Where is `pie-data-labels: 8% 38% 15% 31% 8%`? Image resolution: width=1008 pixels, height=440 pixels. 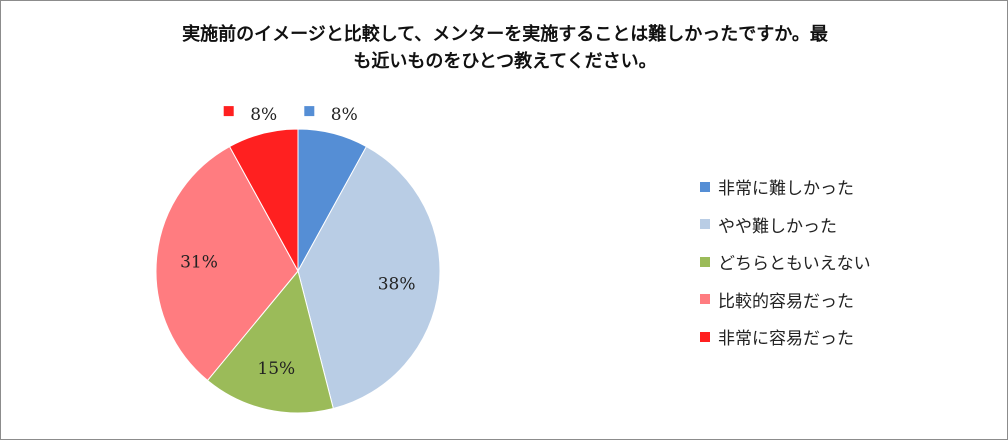
pie-data-labels: 8% 38% 15% 31% 8% is located at coordinates (297, 242).